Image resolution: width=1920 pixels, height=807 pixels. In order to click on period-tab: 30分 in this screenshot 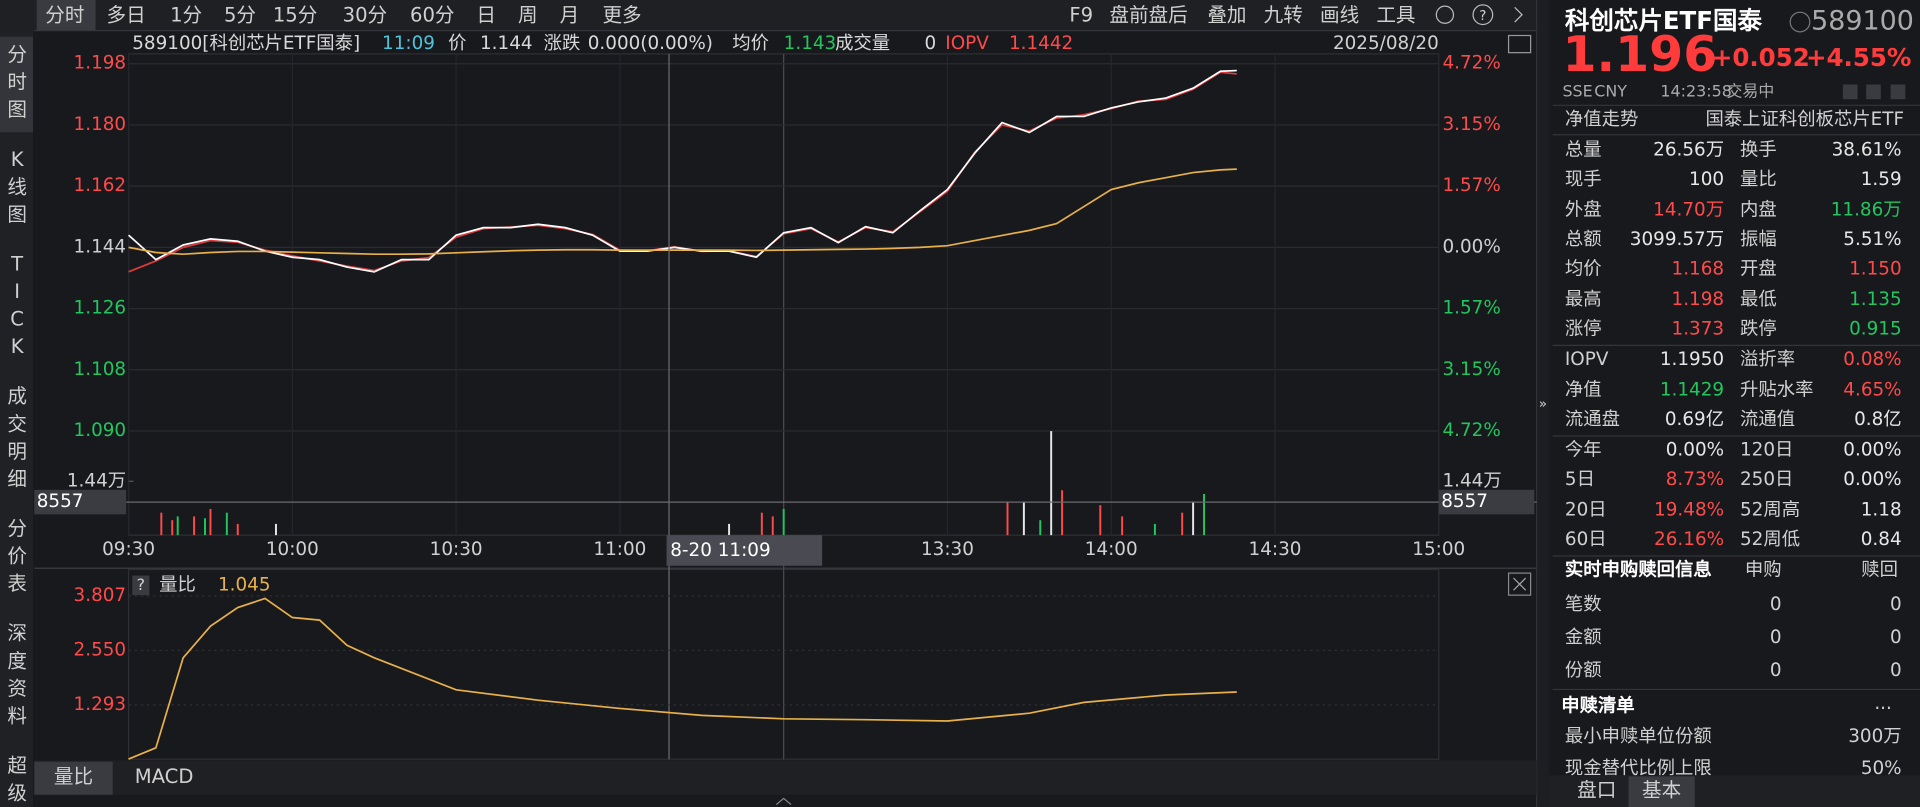, I will do `click(365, 14)`.